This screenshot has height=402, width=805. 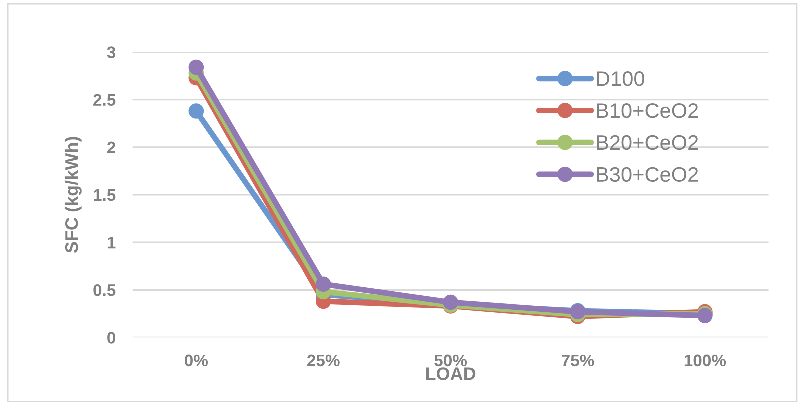 What do you see at coordinates (105, 100) in the screenshot?
I see `y-tick-label: 2.5` at bounding box center [105, 100].